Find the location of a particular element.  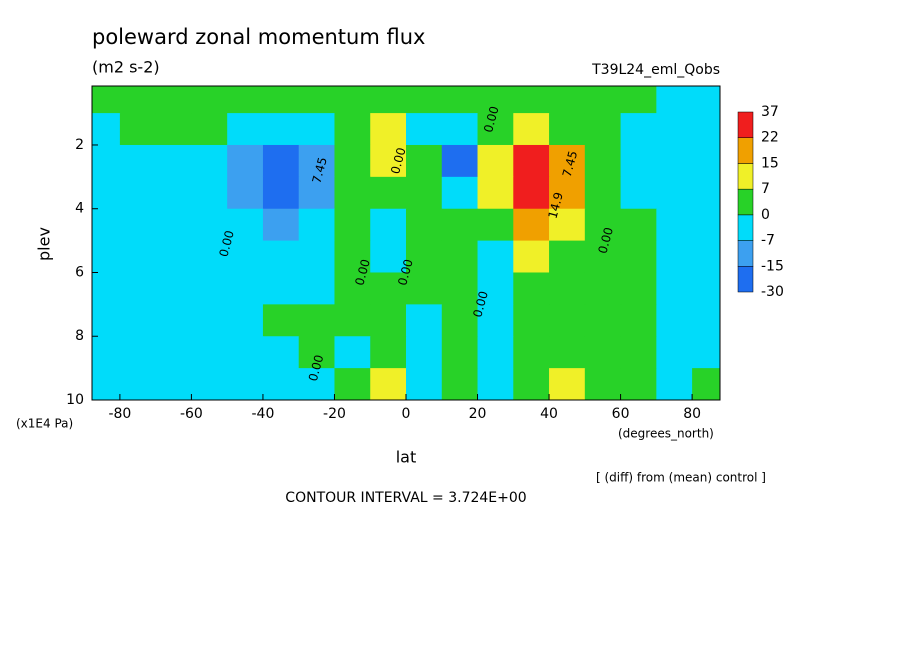

x-tick-label: 20 is located at coordinates (478, 414).